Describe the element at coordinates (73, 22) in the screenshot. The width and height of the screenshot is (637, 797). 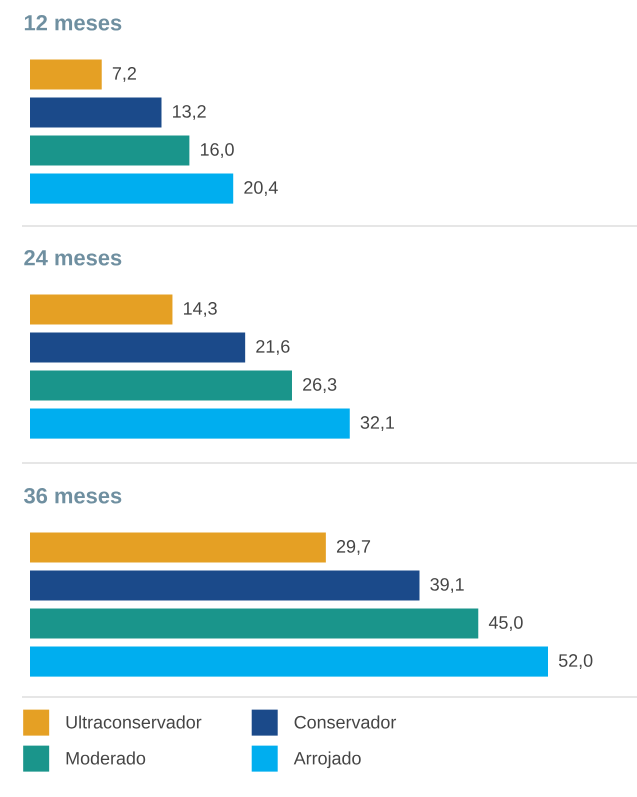
I see `chart-title: 12 meses` at that location.